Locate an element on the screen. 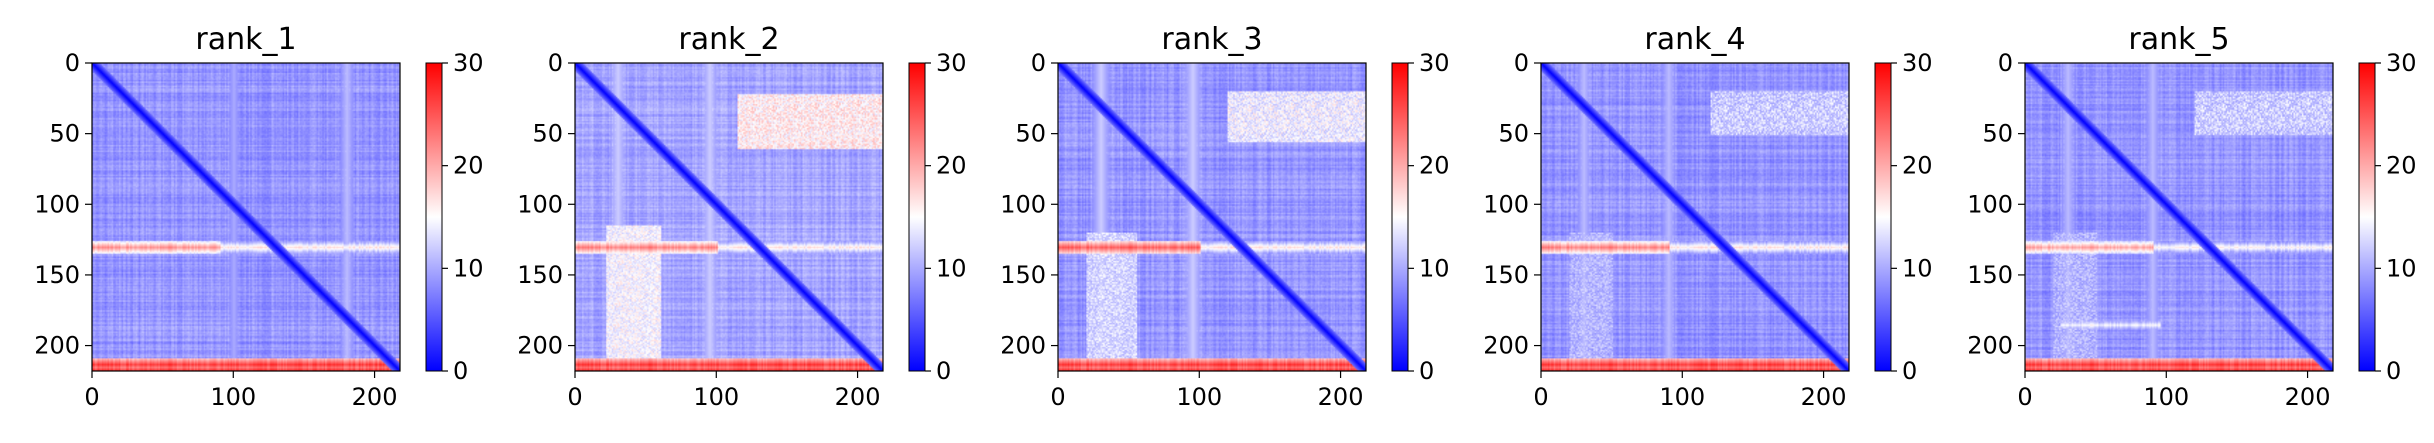 The width and height of the screenshot is (2434, 443). panel-title: rank_2 is located at coordinates (728, 39).